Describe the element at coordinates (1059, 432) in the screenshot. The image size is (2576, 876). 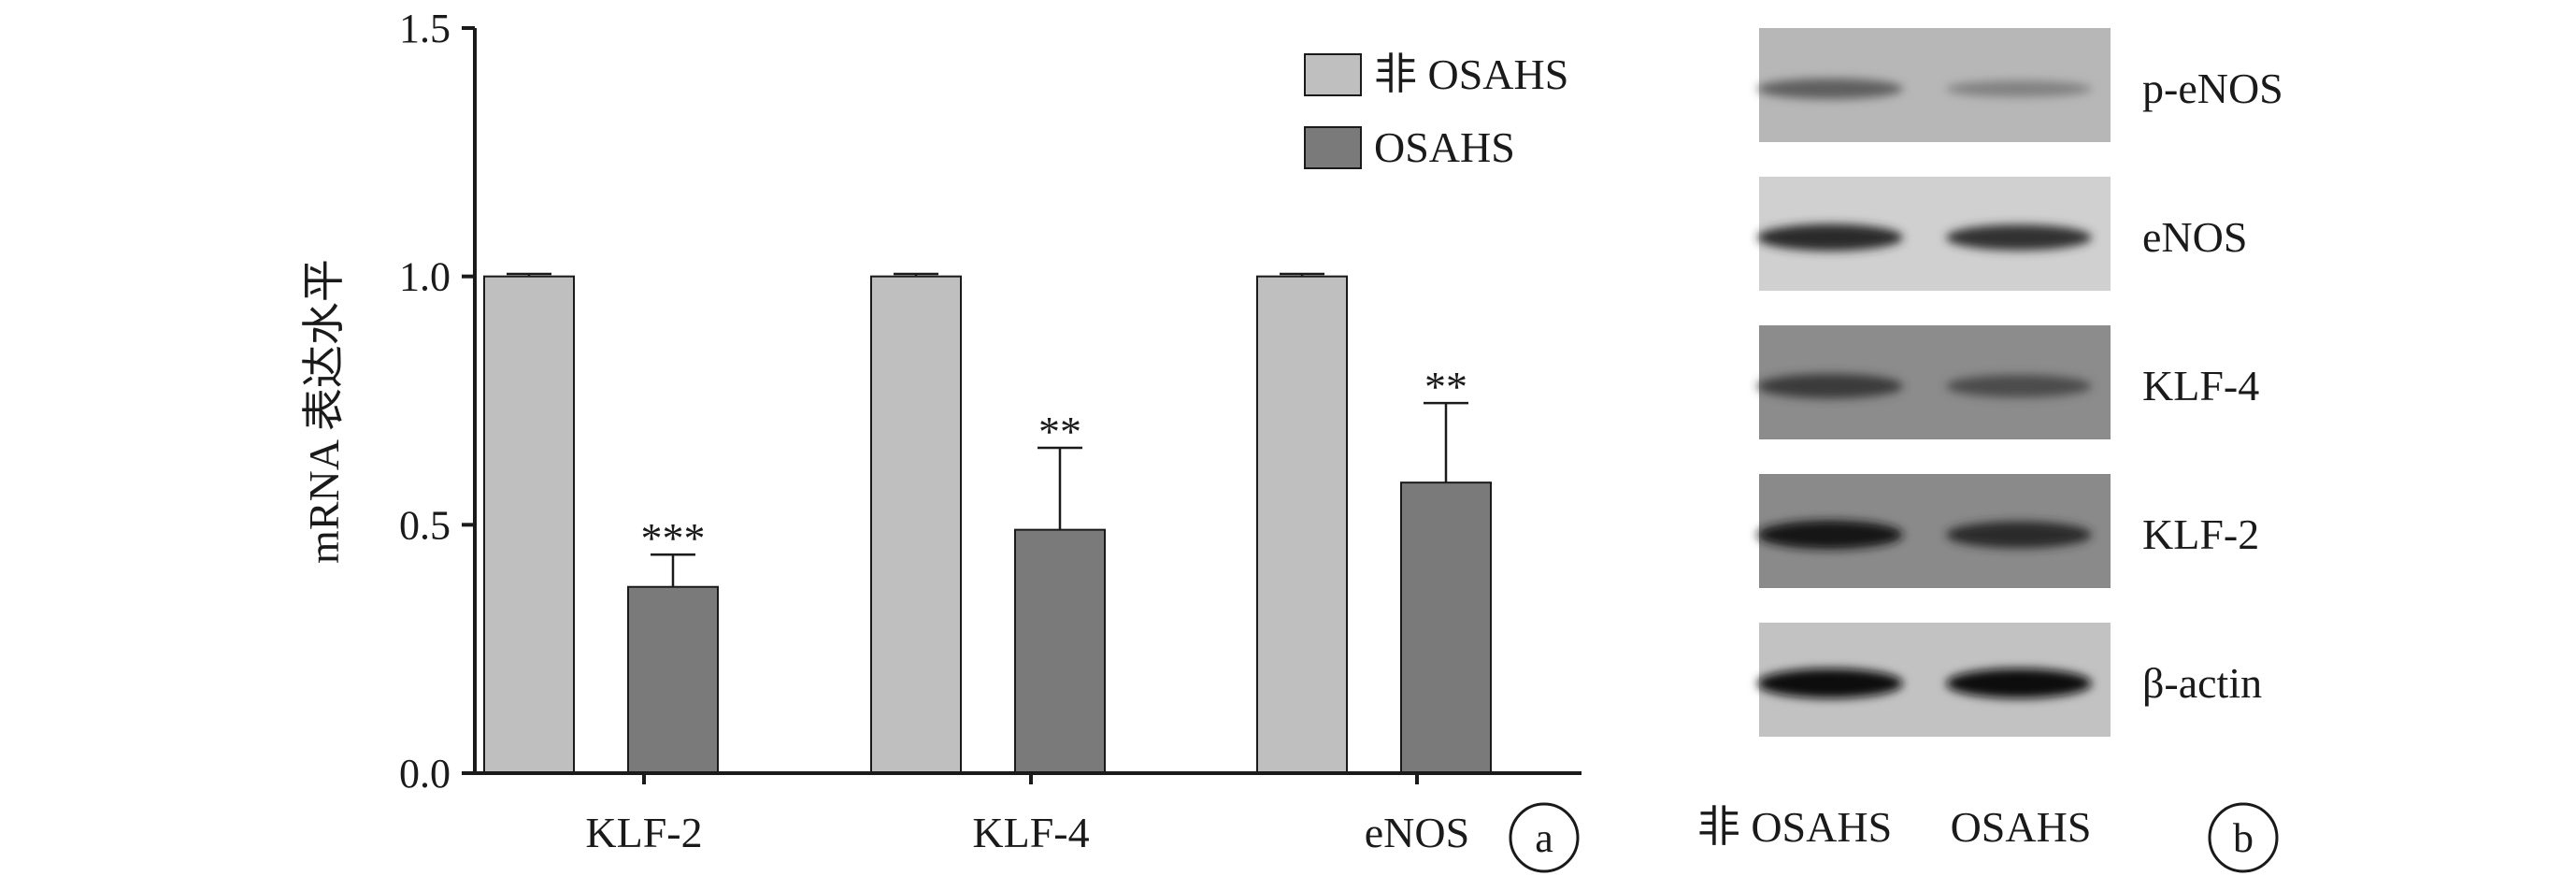
I see `significance-klf-4: **` at that location.